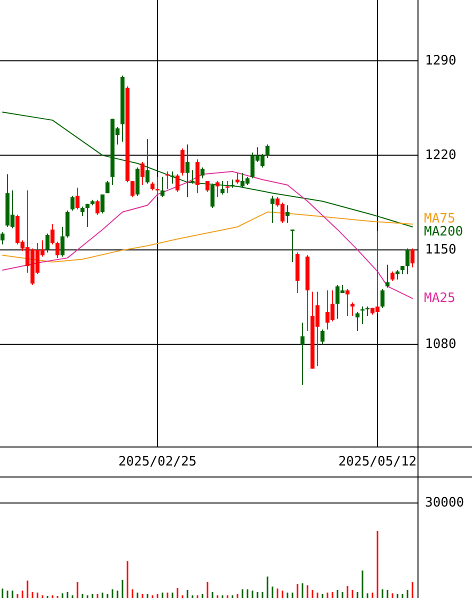  I want to click on y-tick-label: 1080, so click(440, 344).